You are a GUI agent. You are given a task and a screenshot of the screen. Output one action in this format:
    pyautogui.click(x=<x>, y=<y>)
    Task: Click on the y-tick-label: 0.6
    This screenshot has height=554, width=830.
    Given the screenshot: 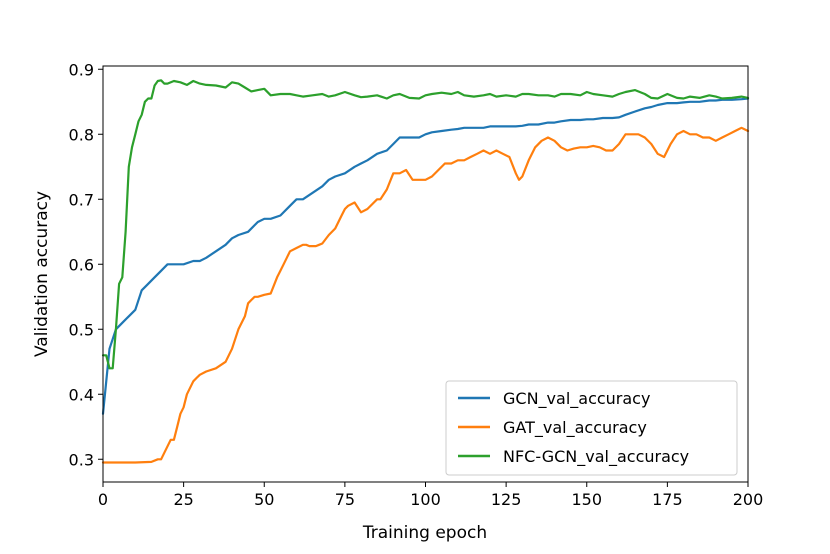 What is the action you would take?
    pyautogui.click(x=81, y=264)
    